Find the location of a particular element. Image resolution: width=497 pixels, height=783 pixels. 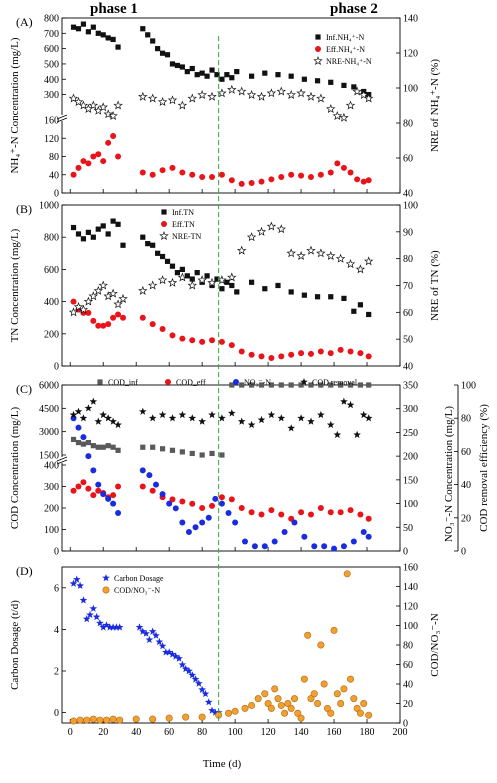

right-tick-label: 80 is located at coordinates (408, 259).